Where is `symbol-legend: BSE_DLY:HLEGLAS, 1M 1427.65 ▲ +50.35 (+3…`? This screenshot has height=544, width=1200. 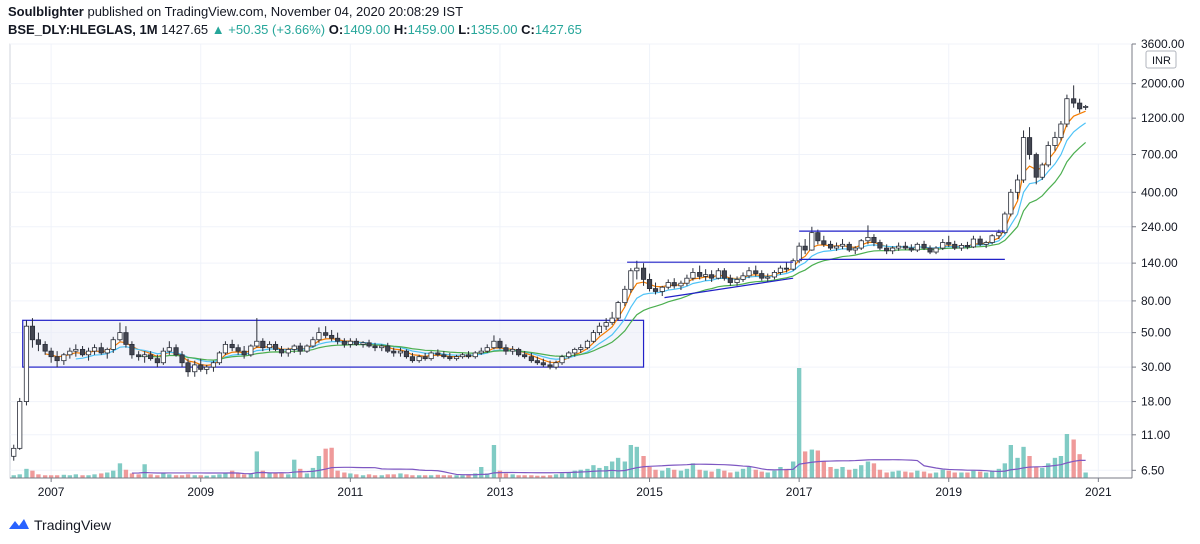
symbol-legend: BSE_DLY:HLEGLAS, 1M 1427.65 ▲ +50.35 (+3… is located at coordinates (295, 29).